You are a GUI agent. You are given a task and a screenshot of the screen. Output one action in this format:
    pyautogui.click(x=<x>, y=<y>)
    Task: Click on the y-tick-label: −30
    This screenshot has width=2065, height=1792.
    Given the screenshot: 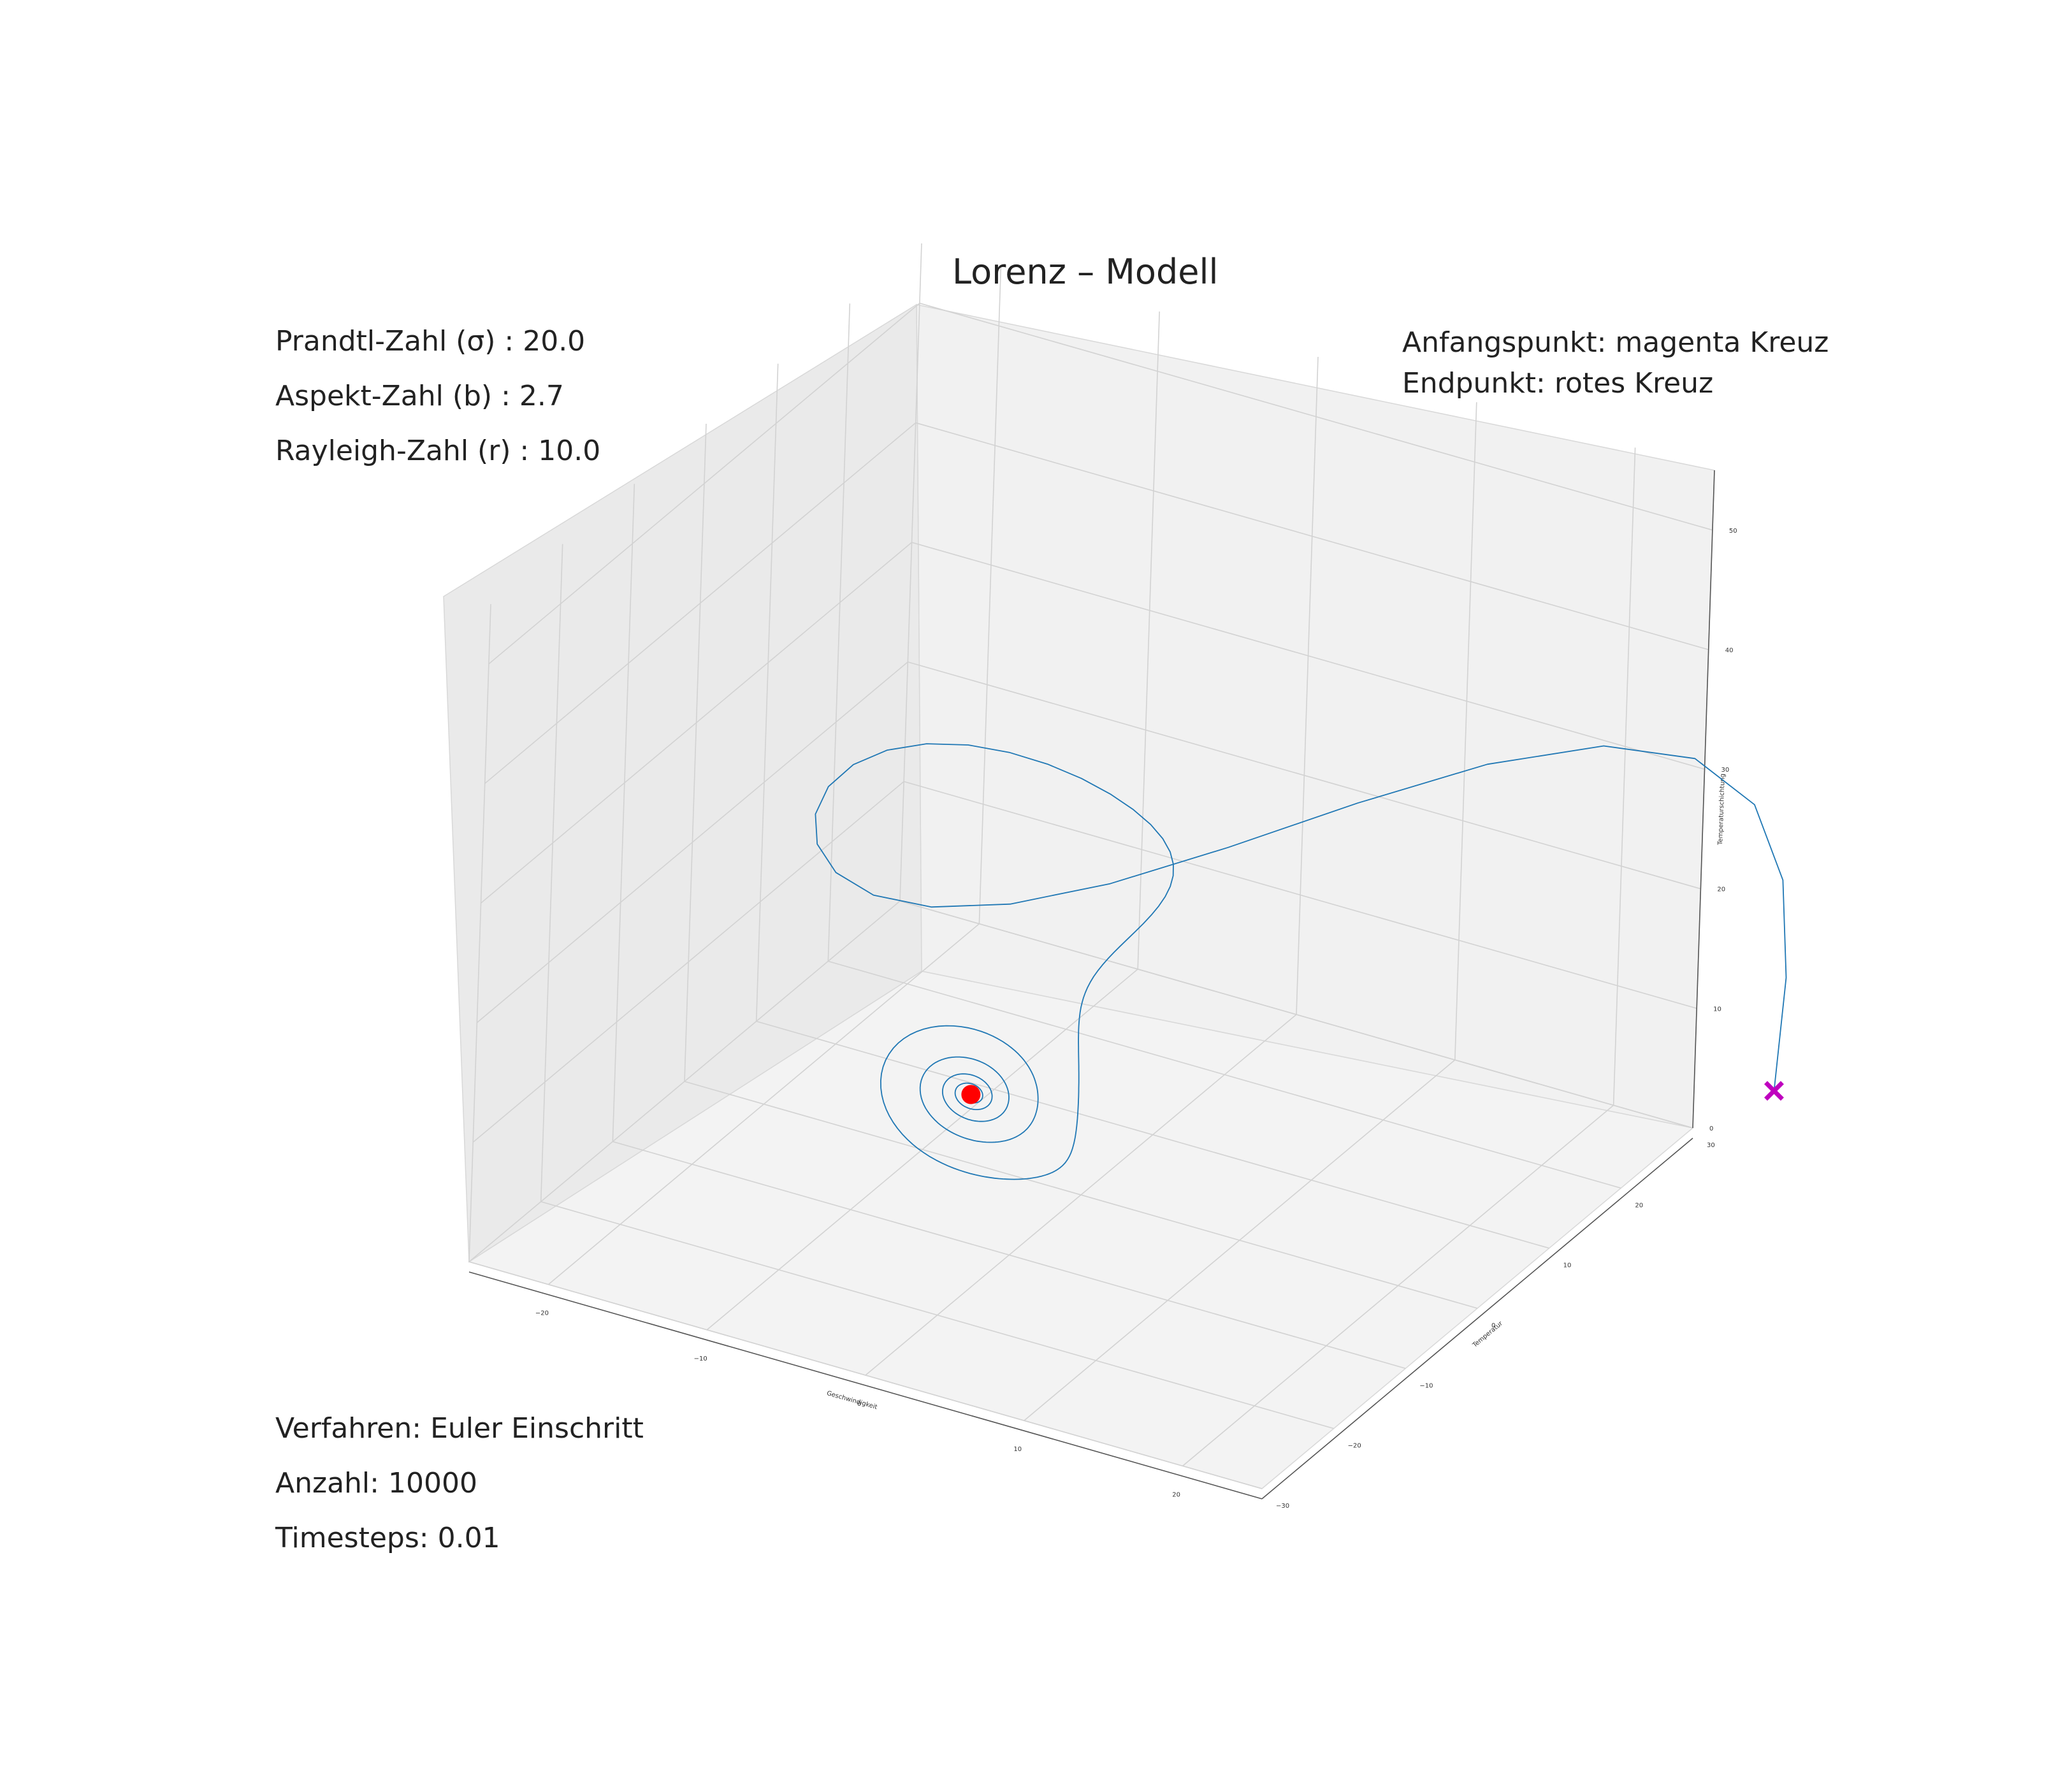 What is the action you would take?
    pyautogui.click(x=1282, y=1506)
    